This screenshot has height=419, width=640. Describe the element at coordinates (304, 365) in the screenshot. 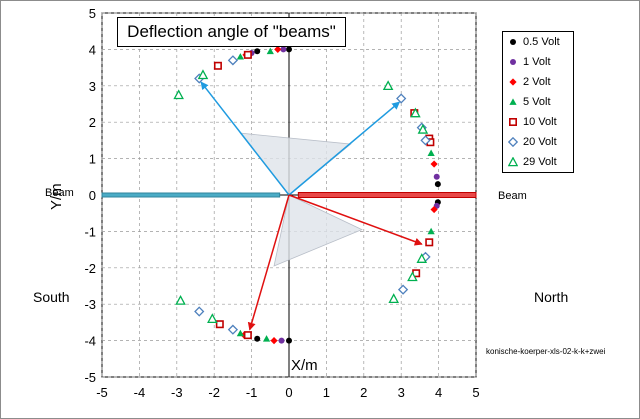

I see `x-axis-label: X/m` at that location.